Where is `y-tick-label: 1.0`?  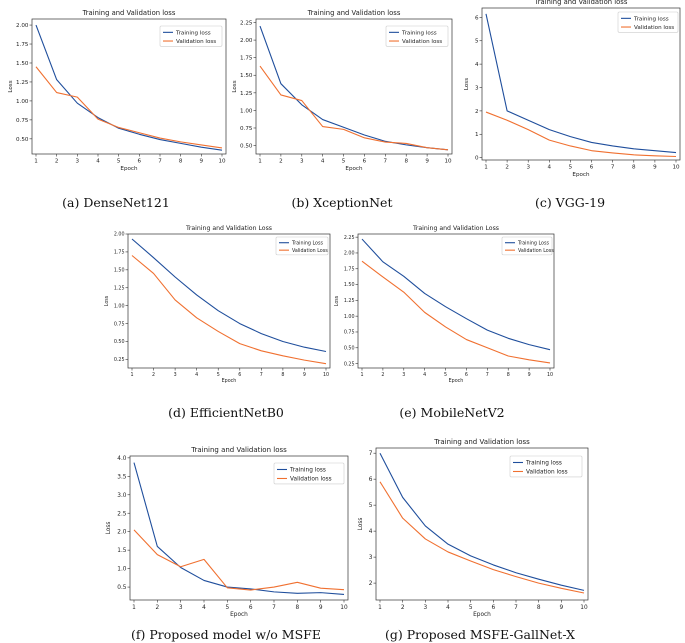
y-tick-label: 1.0 is located at coordinates (122, 570).